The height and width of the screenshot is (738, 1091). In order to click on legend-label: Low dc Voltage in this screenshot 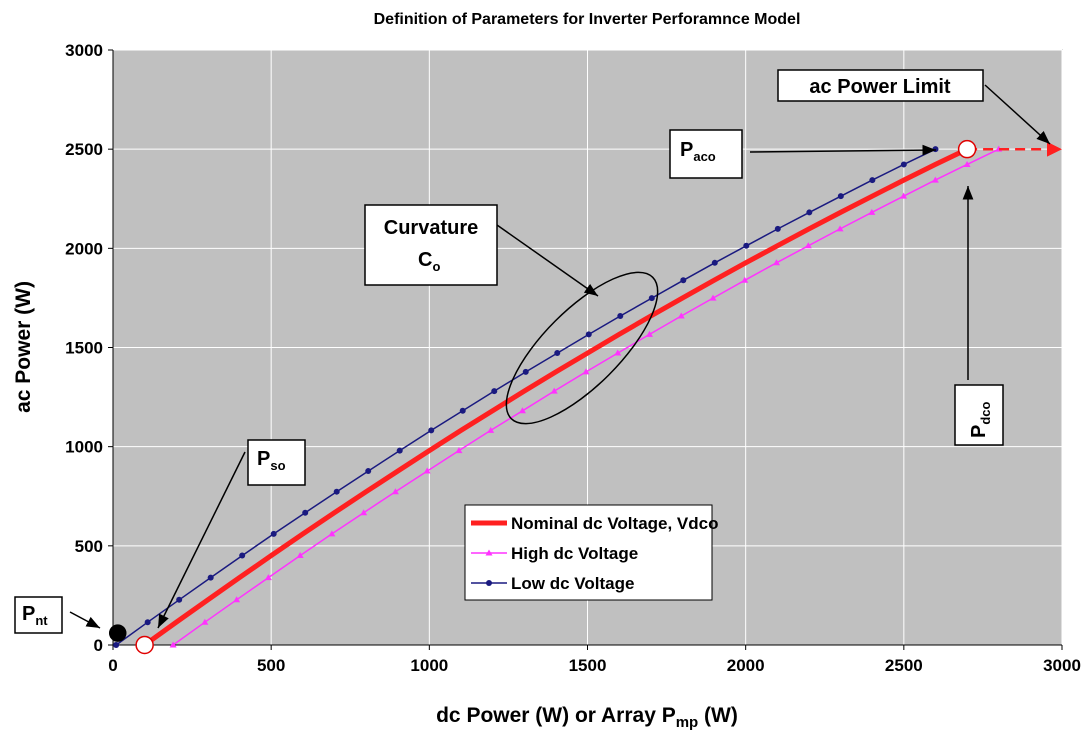, I will do `click(572, 583)`.